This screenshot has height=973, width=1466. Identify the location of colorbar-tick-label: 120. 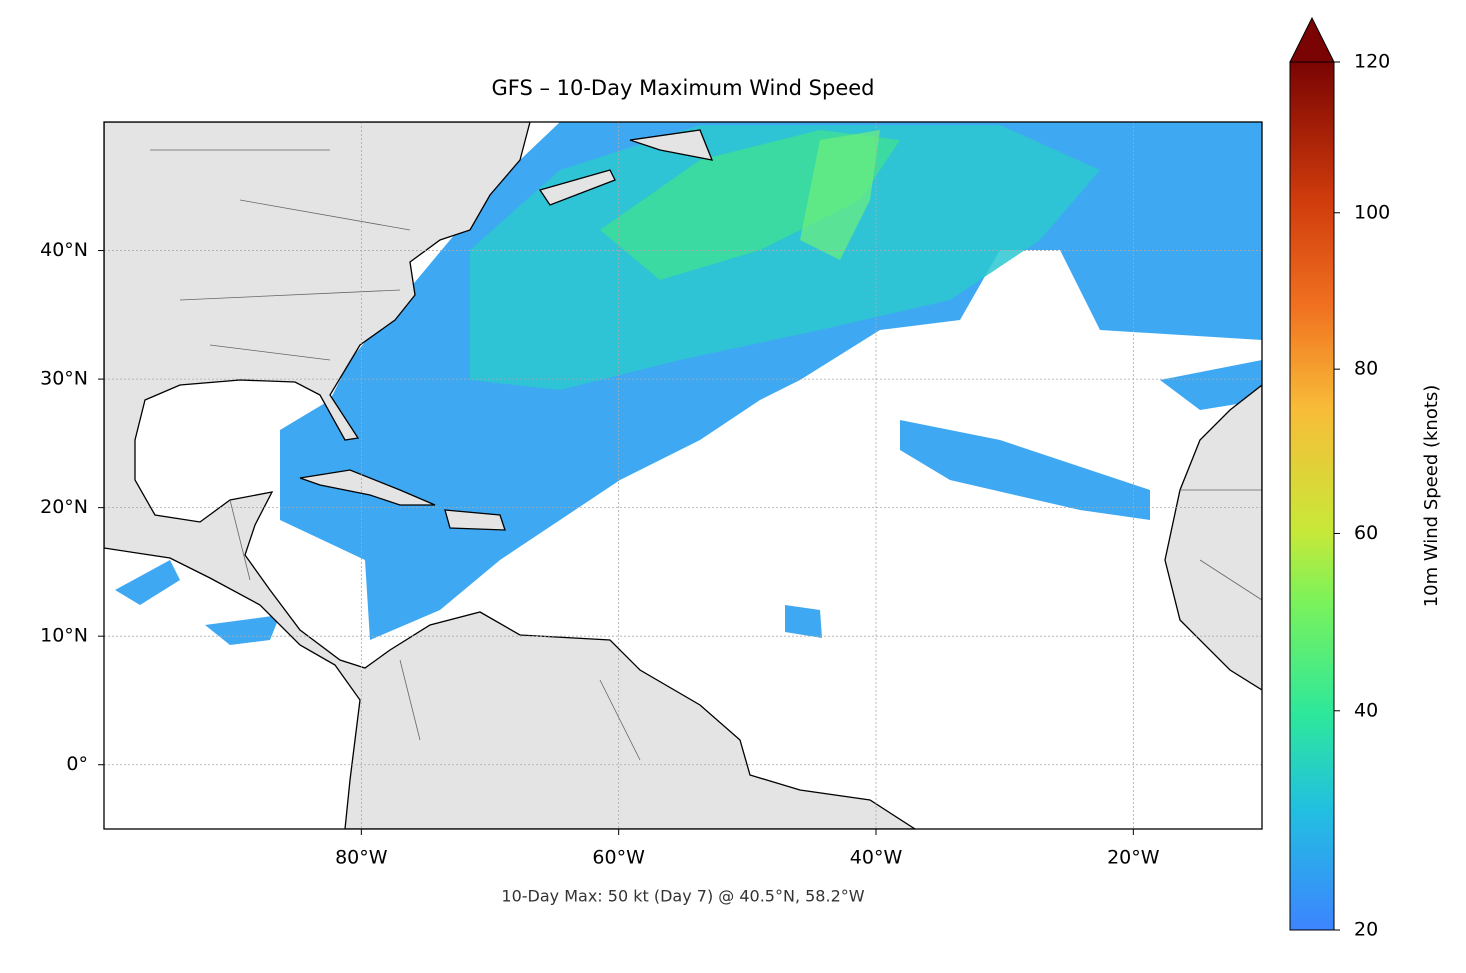
(1372, 62).